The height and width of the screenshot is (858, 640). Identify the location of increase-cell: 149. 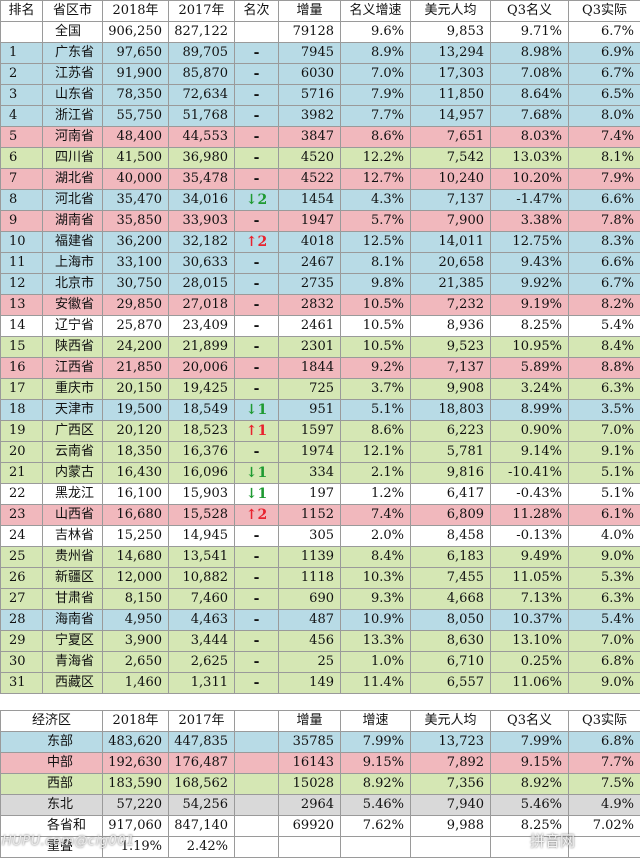
(310, 683).